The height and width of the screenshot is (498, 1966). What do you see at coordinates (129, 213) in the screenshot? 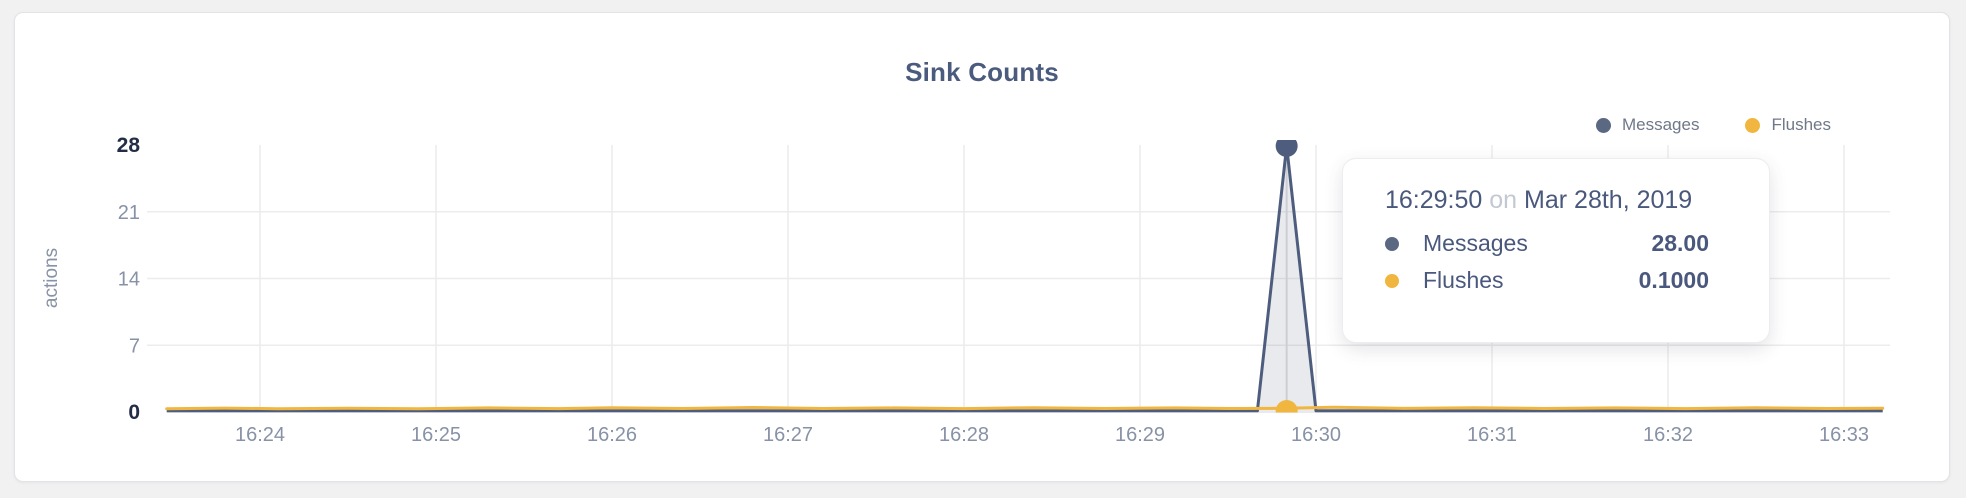
I see `y-tick-label: 21` at bounding box center [129, 213].